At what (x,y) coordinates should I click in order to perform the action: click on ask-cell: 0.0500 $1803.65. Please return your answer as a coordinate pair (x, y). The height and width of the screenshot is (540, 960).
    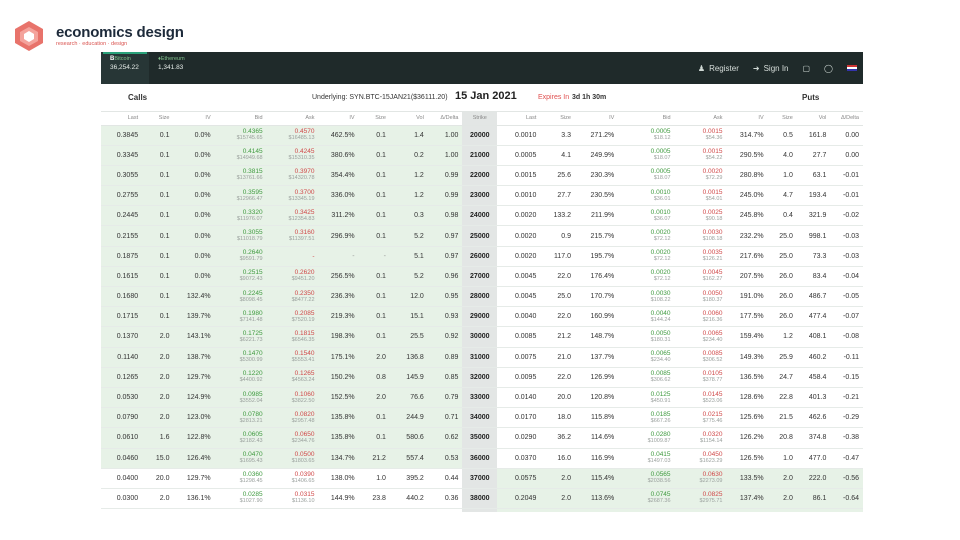
    Looking at the image, I should click on (292, 458).